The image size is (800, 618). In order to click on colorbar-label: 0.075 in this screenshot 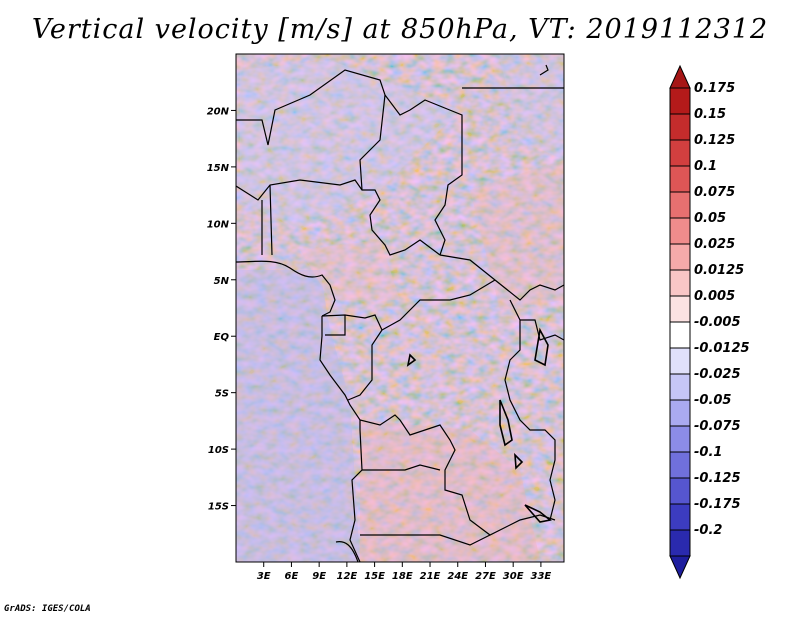, I will do `click(714, 192)`.